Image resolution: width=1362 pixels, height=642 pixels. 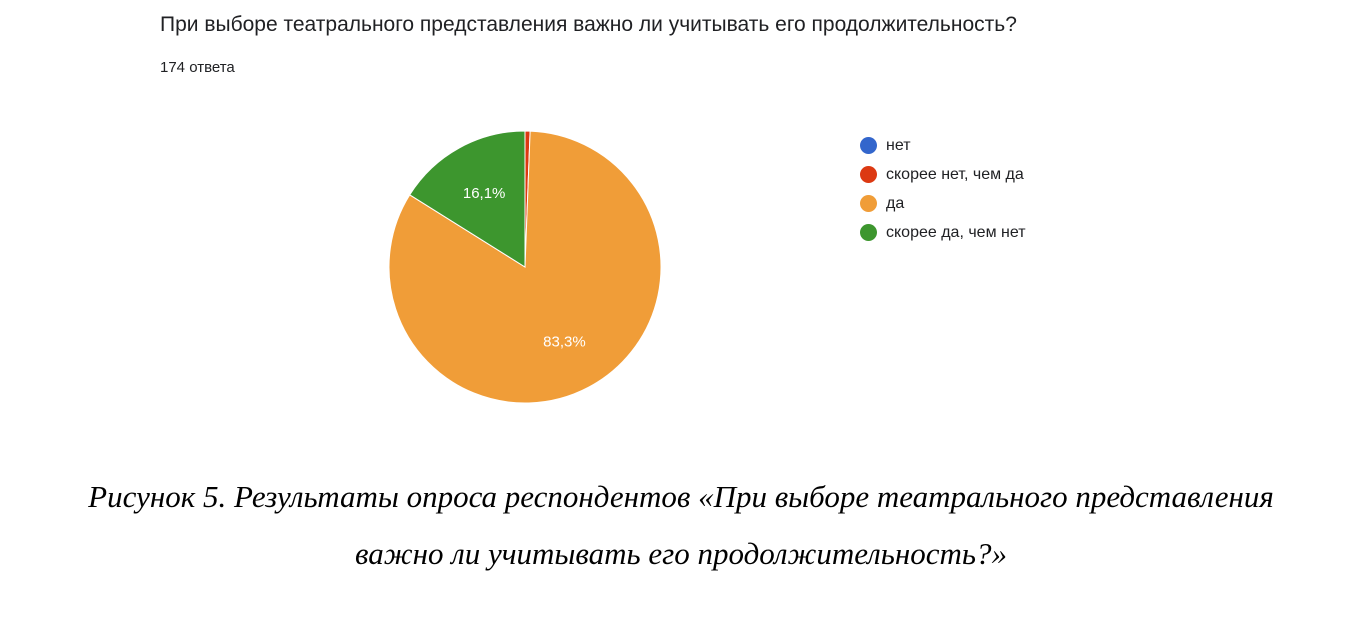 I want to click on legend-label: нет, so click(x=898, y=145).